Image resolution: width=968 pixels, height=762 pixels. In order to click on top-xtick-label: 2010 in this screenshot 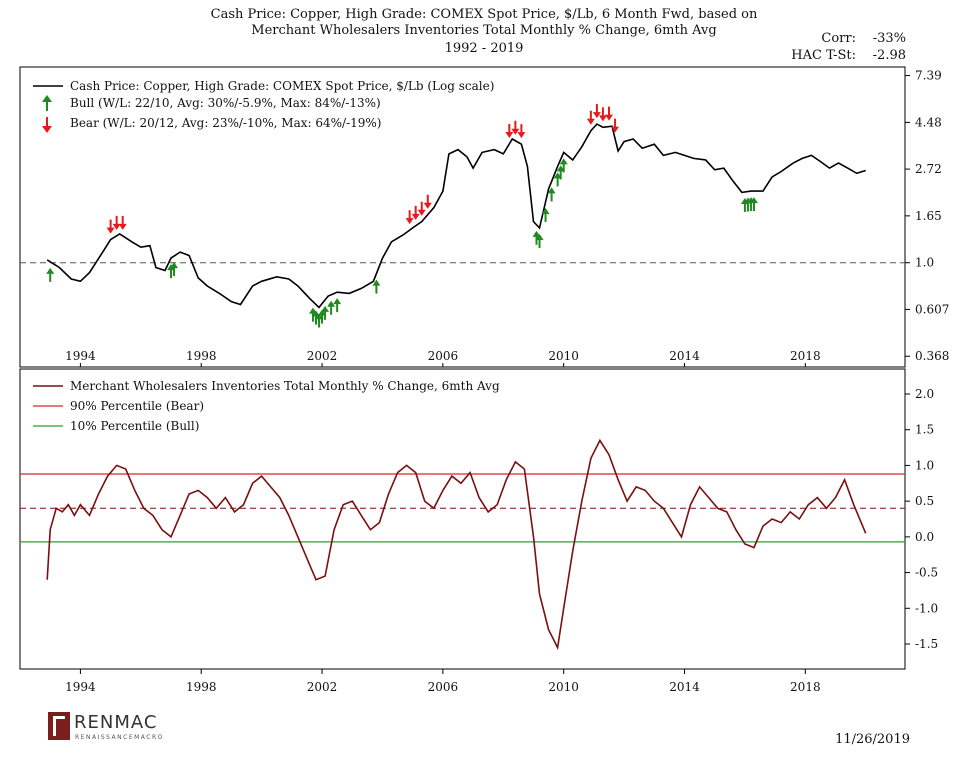, I will do `click(563, 356)`.